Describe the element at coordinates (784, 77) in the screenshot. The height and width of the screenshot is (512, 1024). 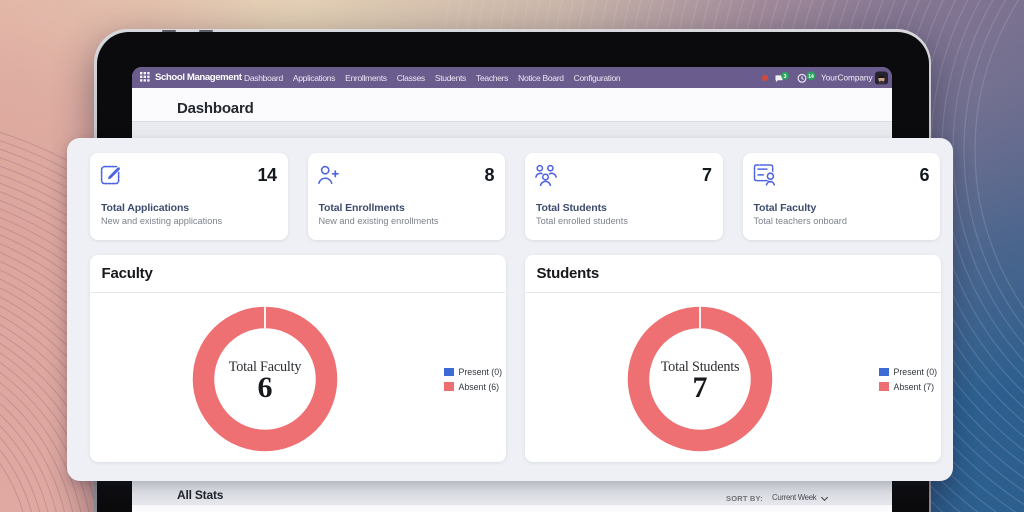
I see `svg-text: 3` at that location.